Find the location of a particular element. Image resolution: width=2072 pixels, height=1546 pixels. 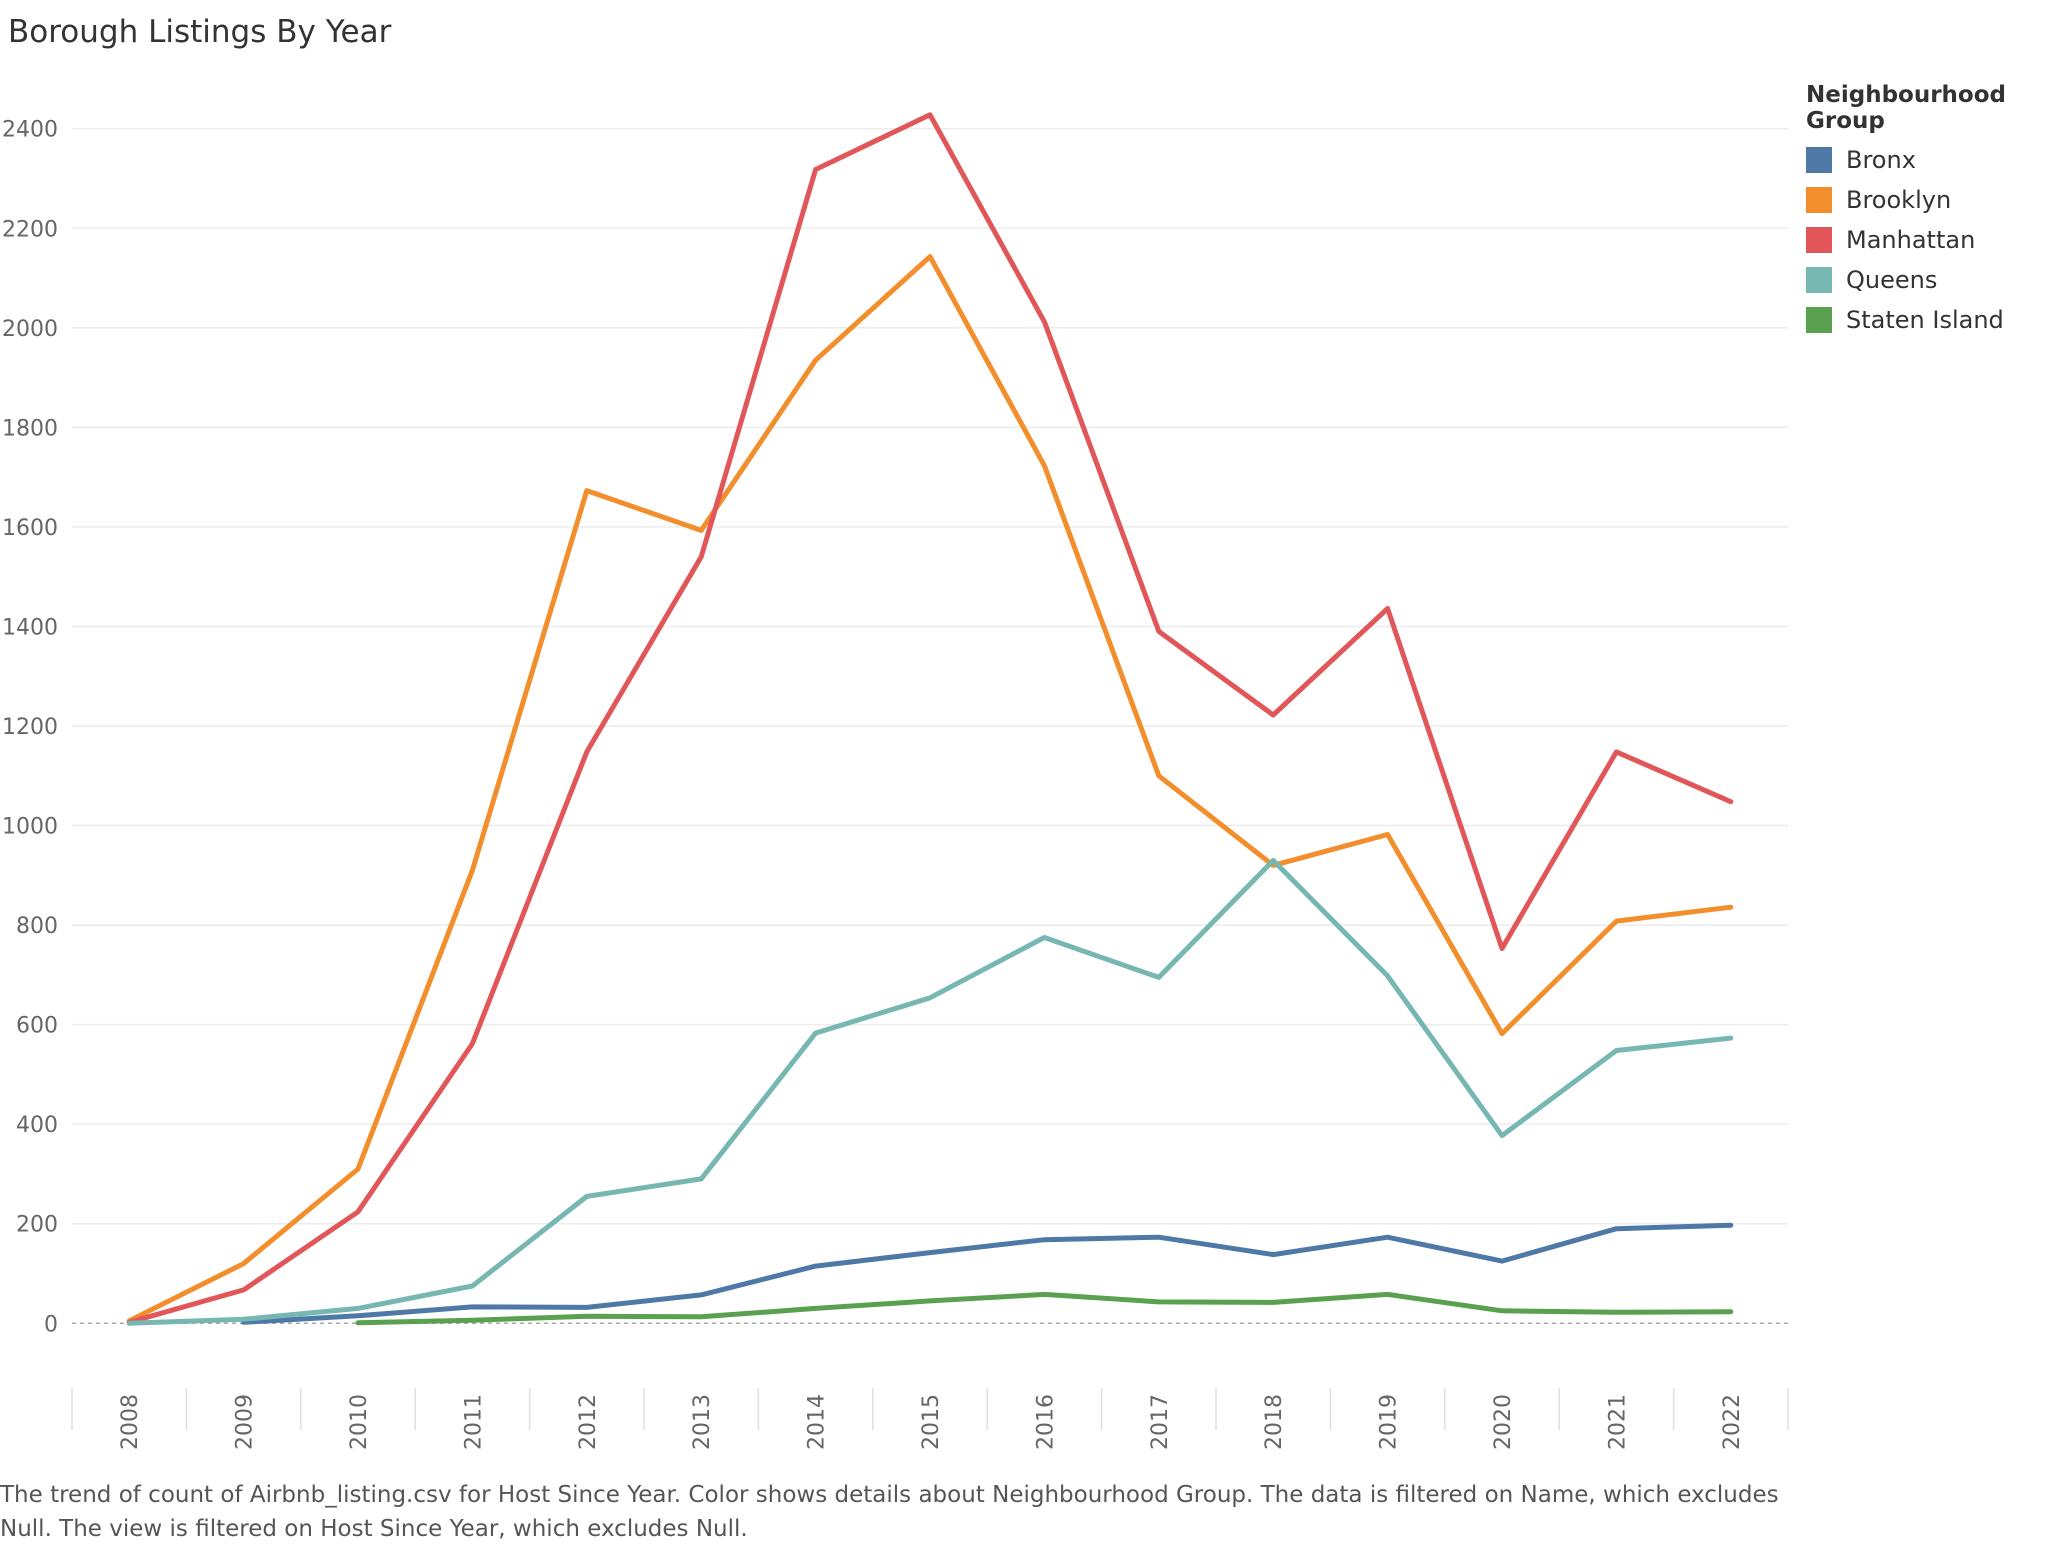

x-tick-label: 2008 is located at coordinates (130, 1422).